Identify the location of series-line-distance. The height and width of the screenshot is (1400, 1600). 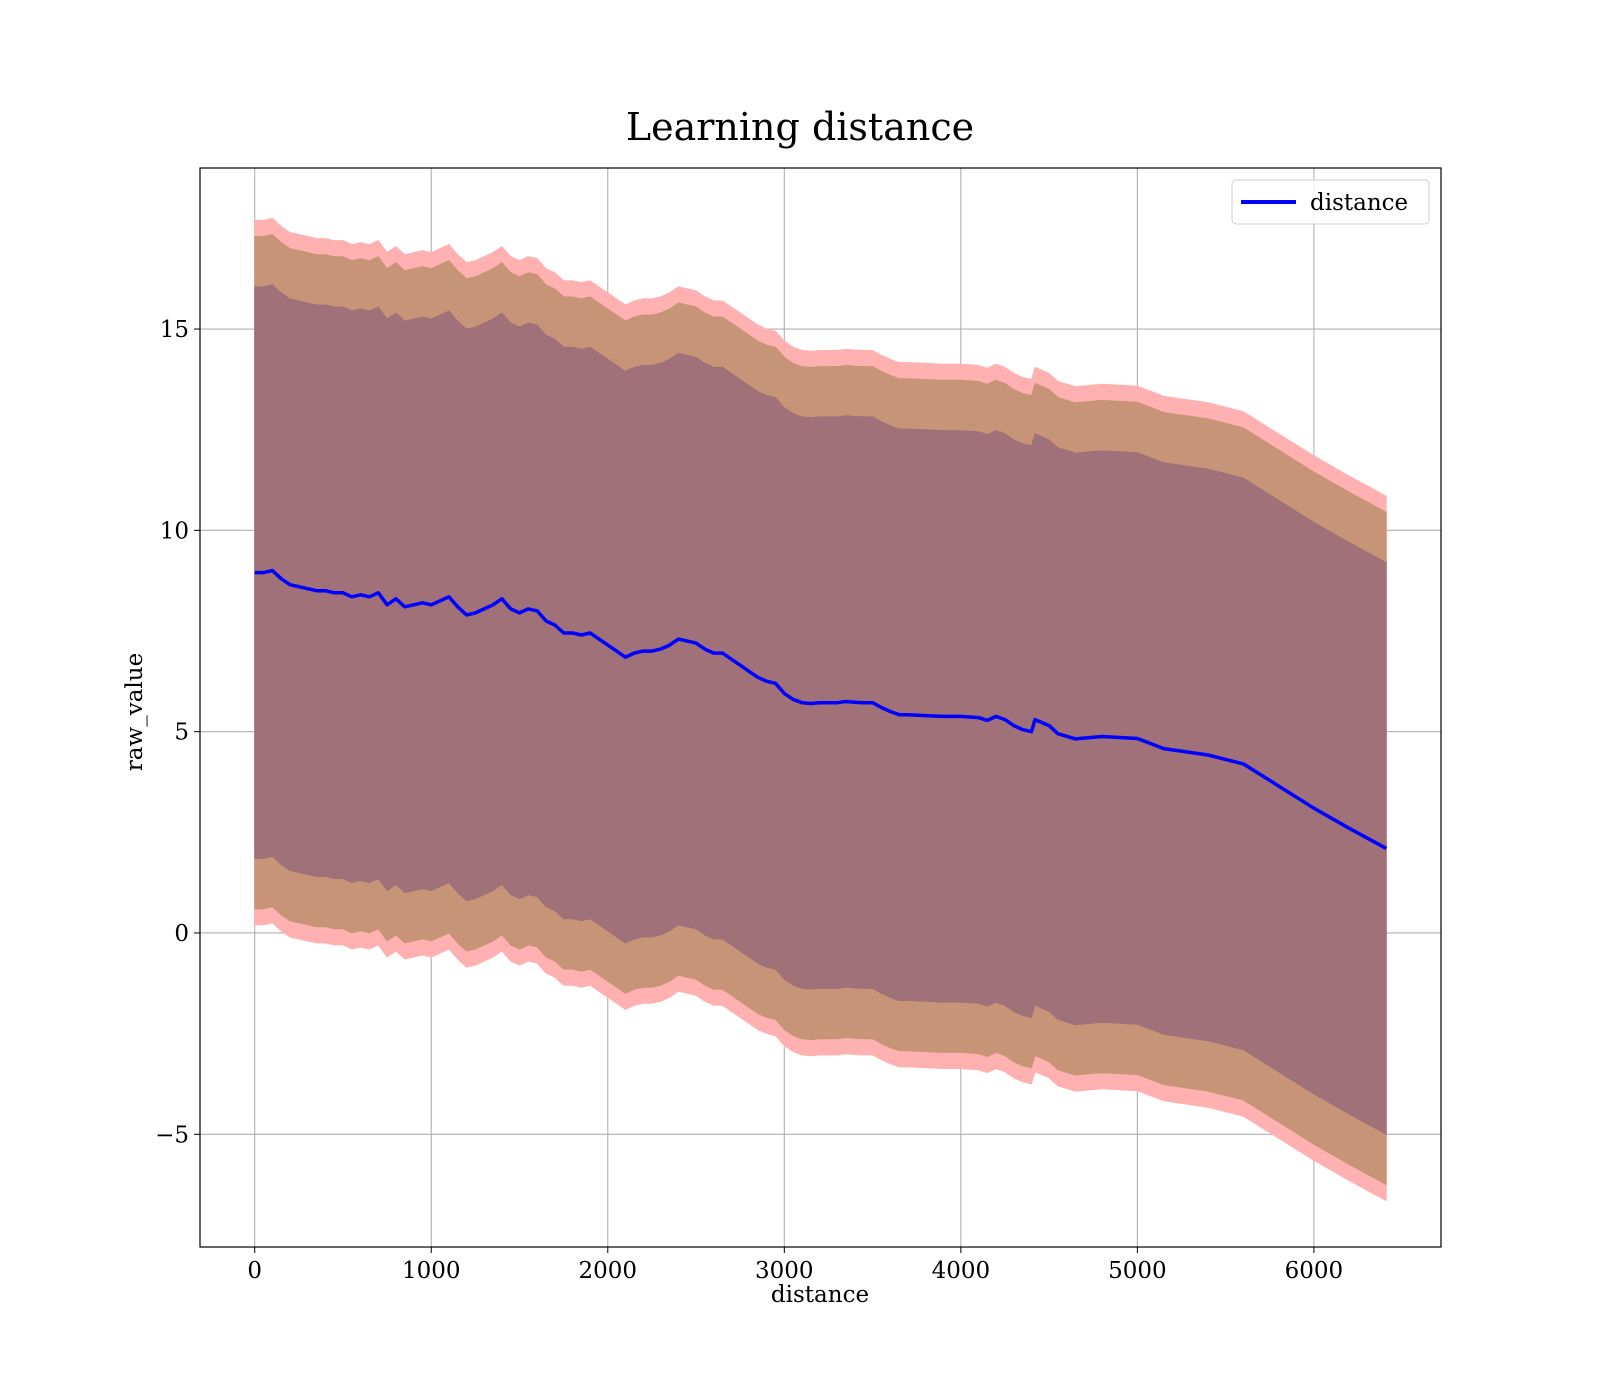
(821, 709).